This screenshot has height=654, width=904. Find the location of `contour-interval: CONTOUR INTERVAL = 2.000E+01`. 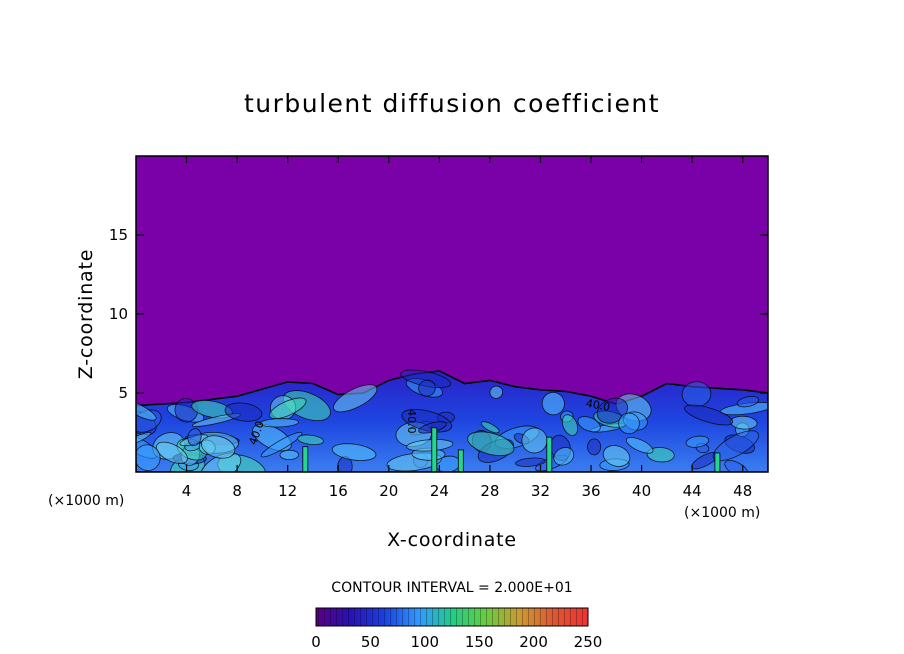

contour-interval: CONTOUR INTERVAL = 2.000E+01 is located at coordinates (451, 588).